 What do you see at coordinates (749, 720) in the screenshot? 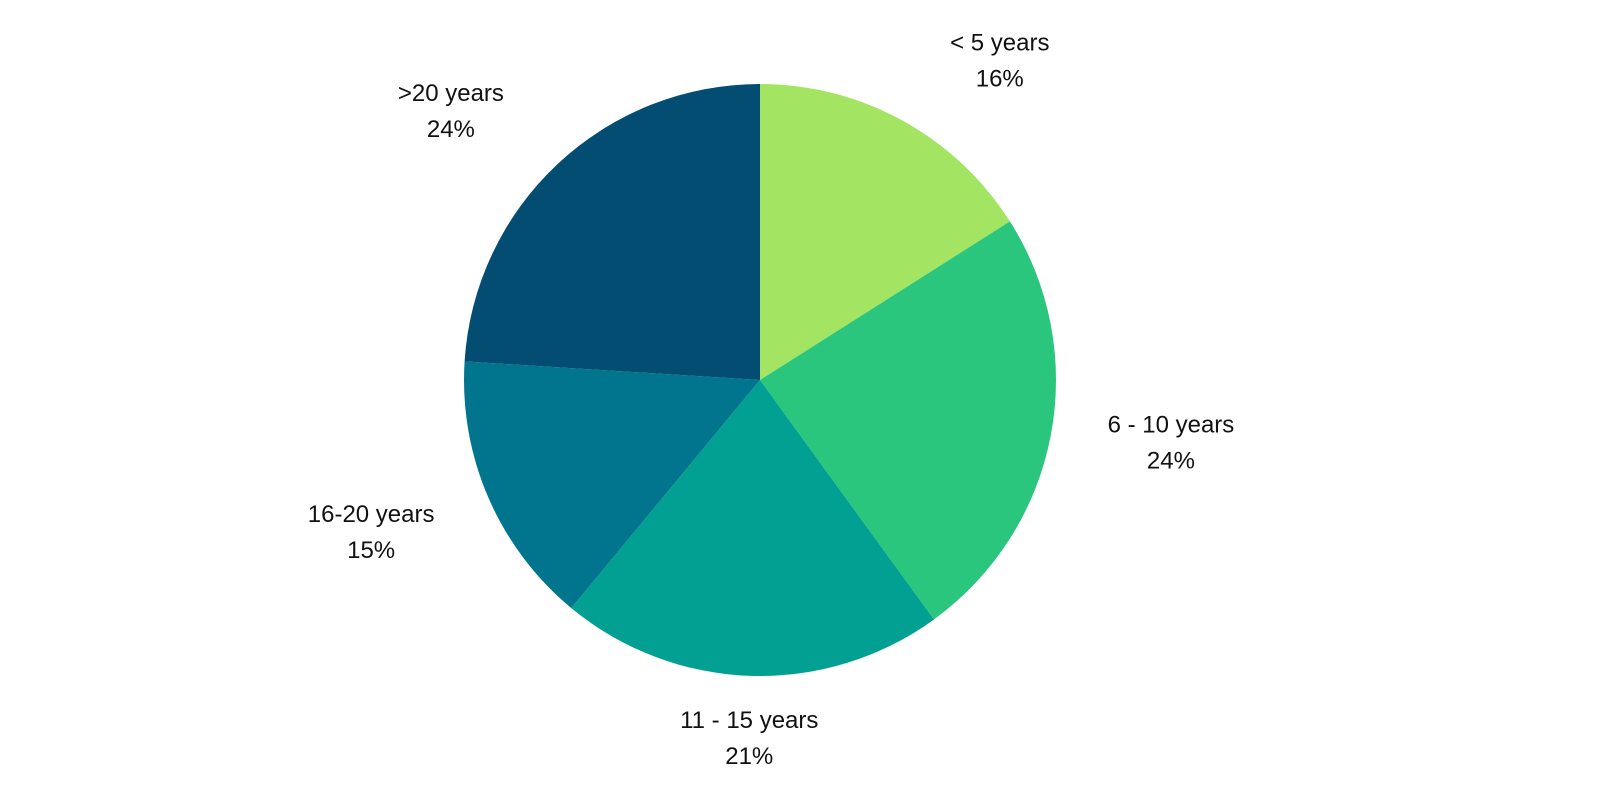
I see `slice-label: 11 - 15 years` at bounding box center [749, 720].